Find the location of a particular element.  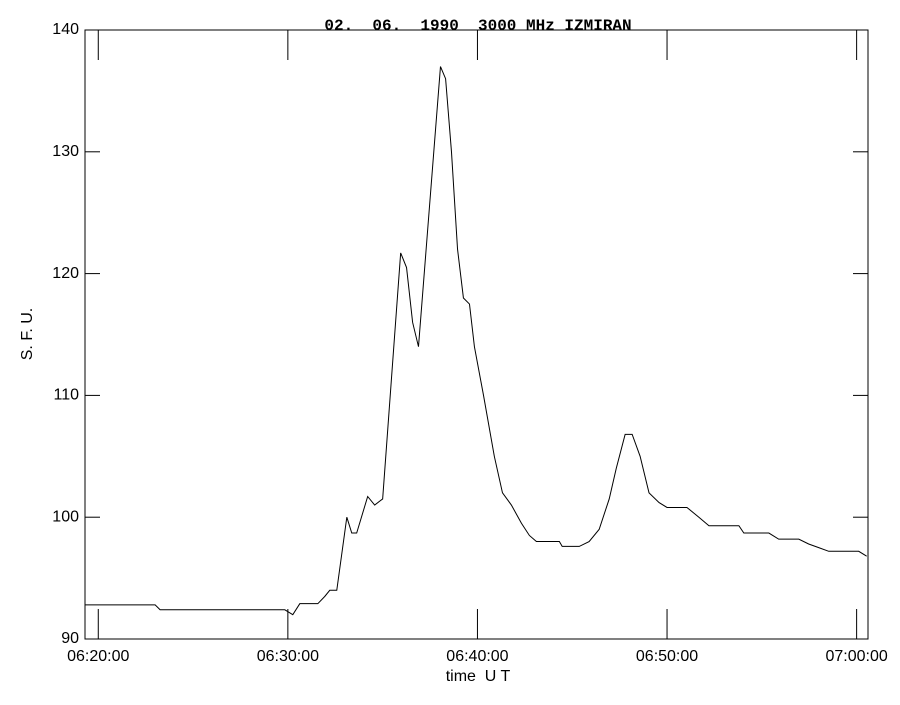

y-tick-label: 90 is located at coordinates (70, 638).